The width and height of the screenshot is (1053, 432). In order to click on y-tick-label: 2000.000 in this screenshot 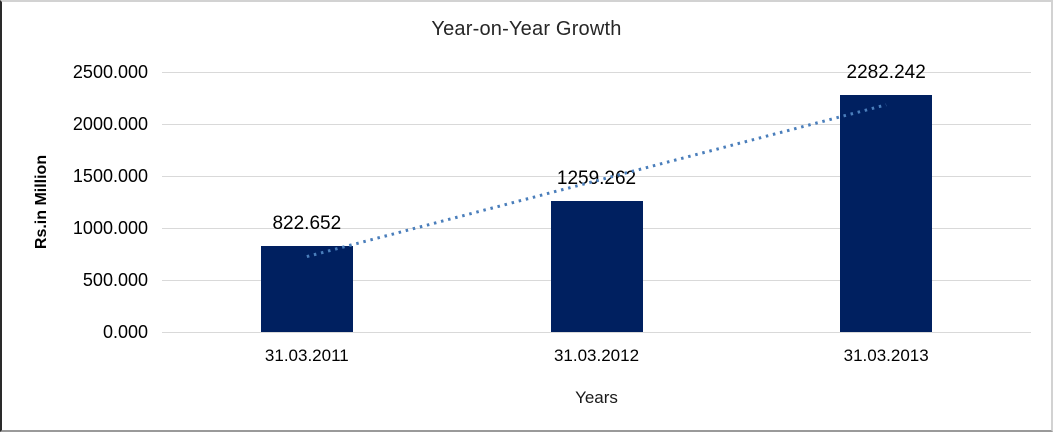, I will do `click(110, 124)`.